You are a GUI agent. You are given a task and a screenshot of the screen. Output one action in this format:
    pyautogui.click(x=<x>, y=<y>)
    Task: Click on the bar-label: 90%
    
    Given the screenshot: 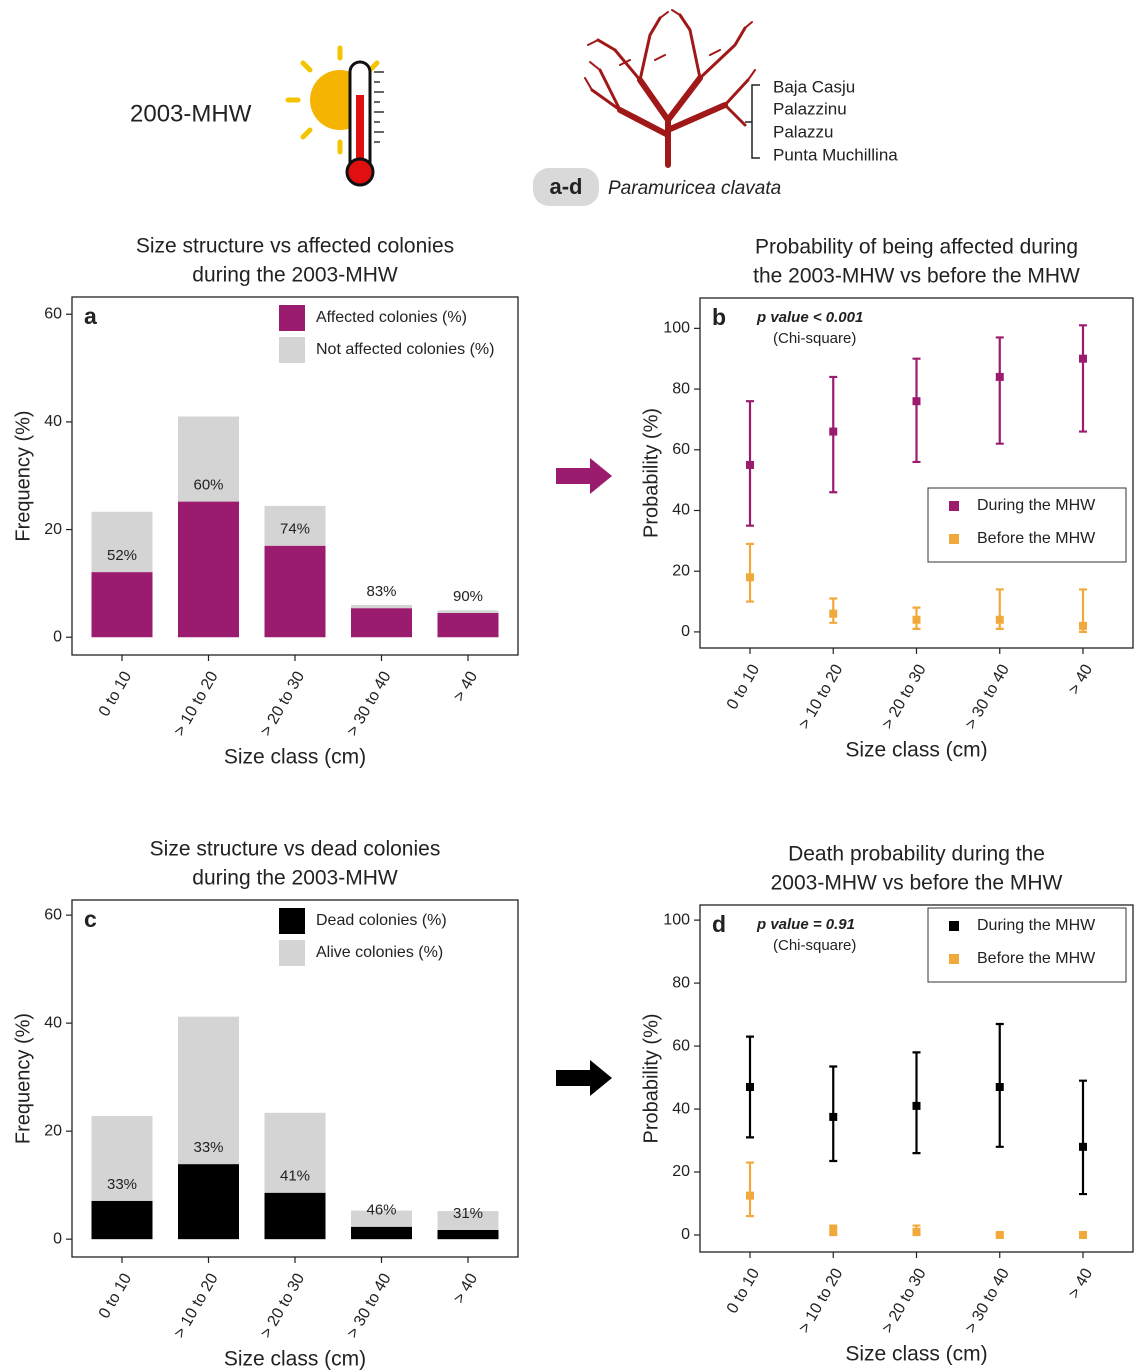 What is the action you would take?
    pyautogui.click(x=468, y=596)
    